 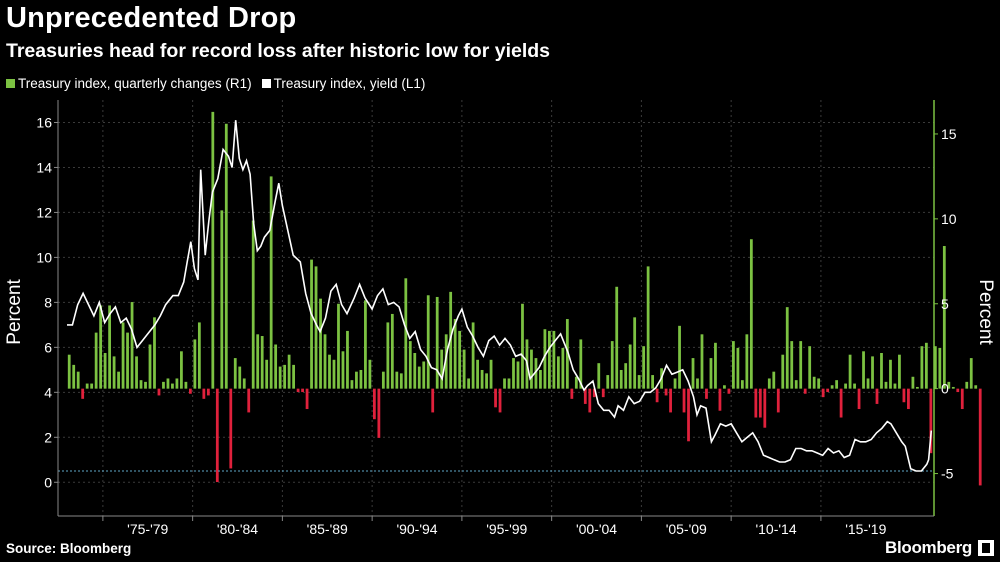 What do you see at coordinates (48, 392) in the screenshot?
I see `left-tick-label: 4` at bounding box center [48, 392].